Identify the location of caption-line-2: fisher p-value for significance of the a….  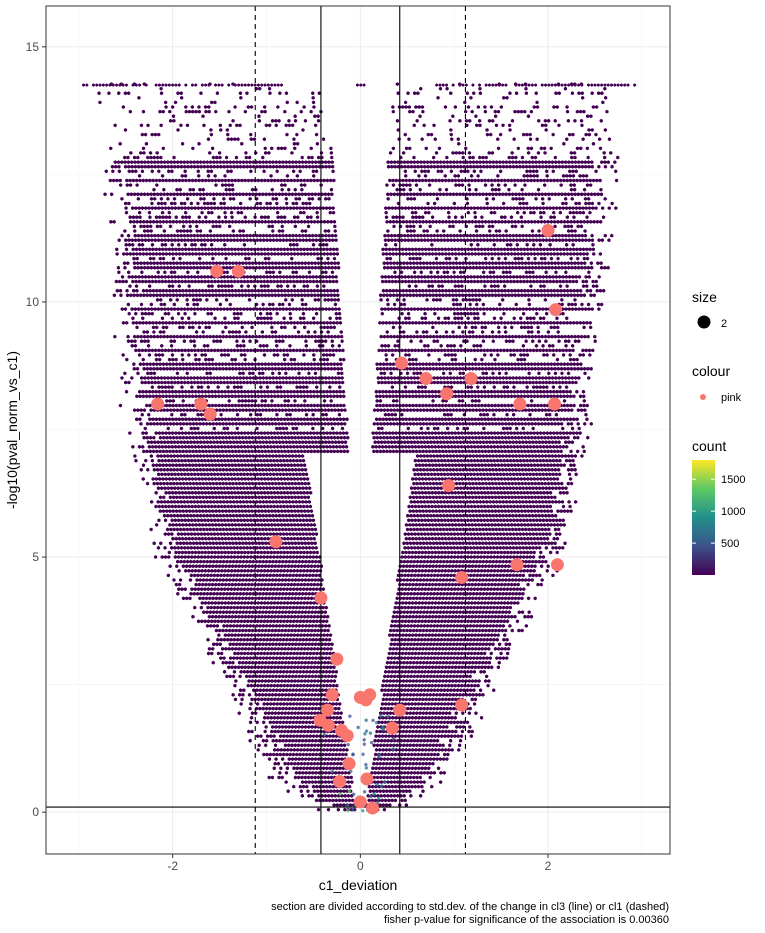
(526, 920).